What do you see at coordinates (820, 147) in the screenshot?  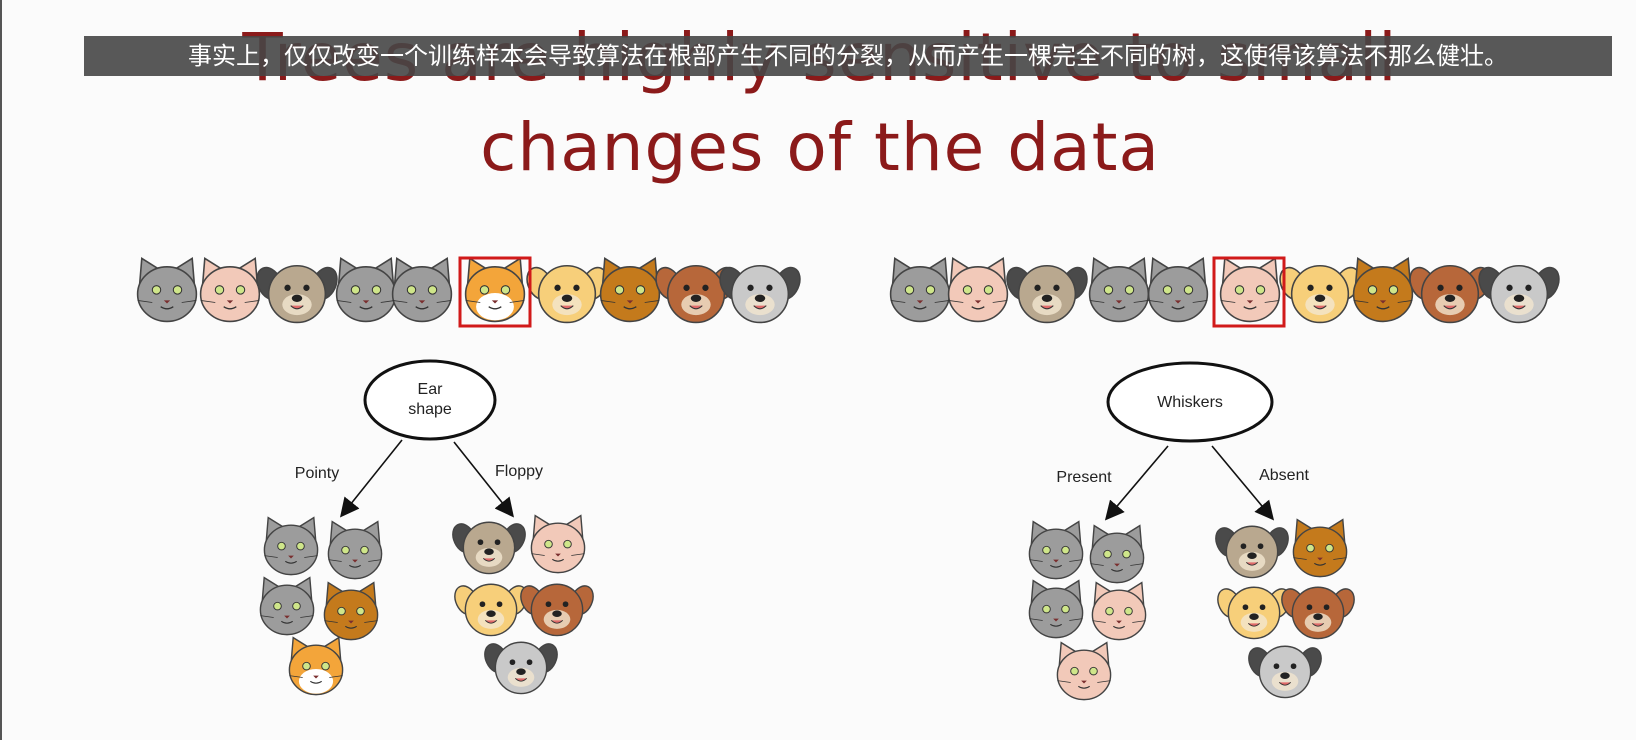 I see `slide-title-line-2: changes of the data` at bounding box center [820, 147].